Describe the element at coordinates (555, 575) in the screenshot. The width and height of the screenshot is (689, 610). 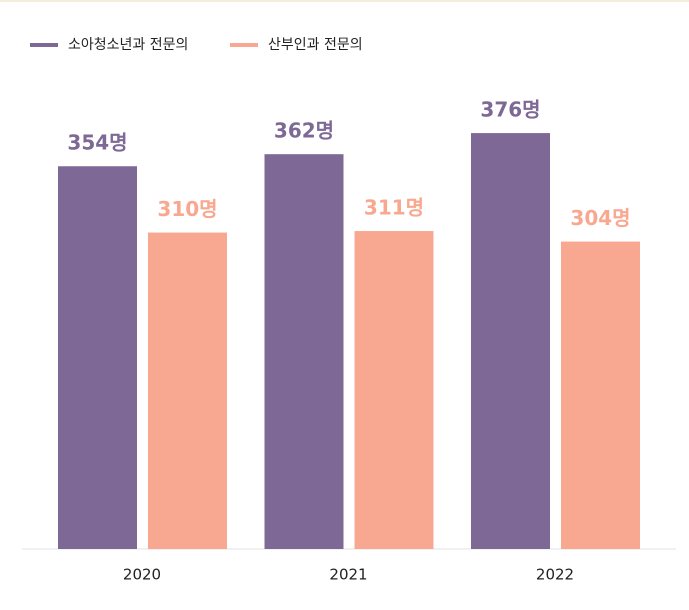
I see `x-tick-label: 2022` at that location.